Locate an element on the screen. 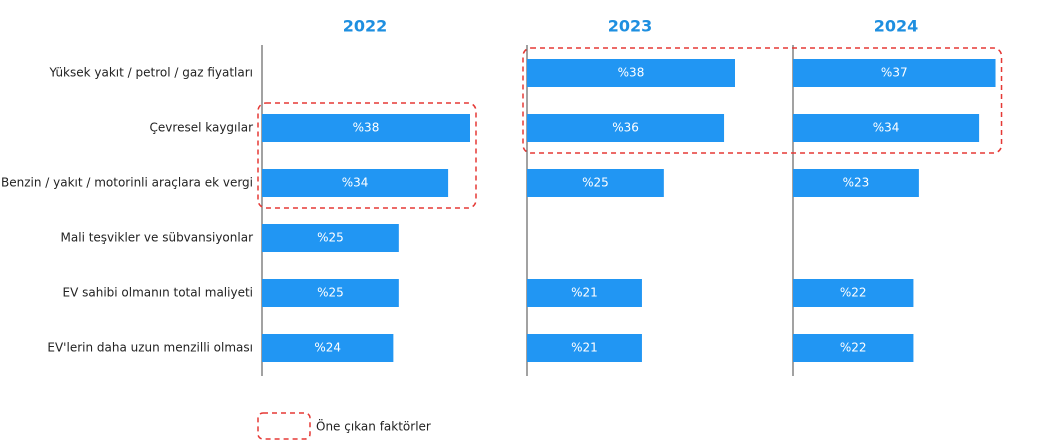 This screenshot has width=1045, height=441. category-label: Mali teşvikler ve sübvansiyonlar is located at coordinates (157, 238).